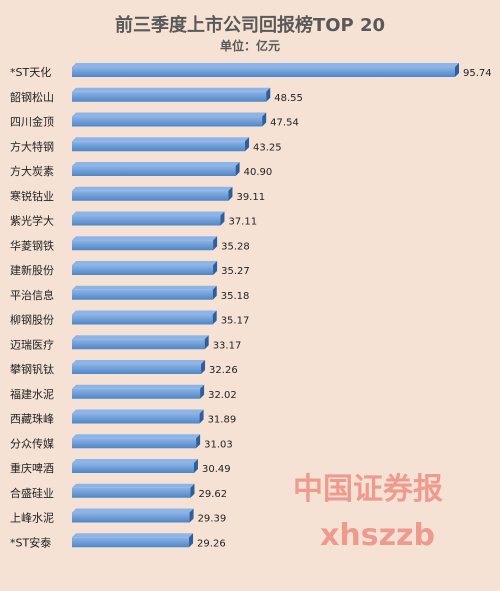 The width and height of the screenshot is (500, 591). I want to click on value-label: 40.90, so click(258, 172).